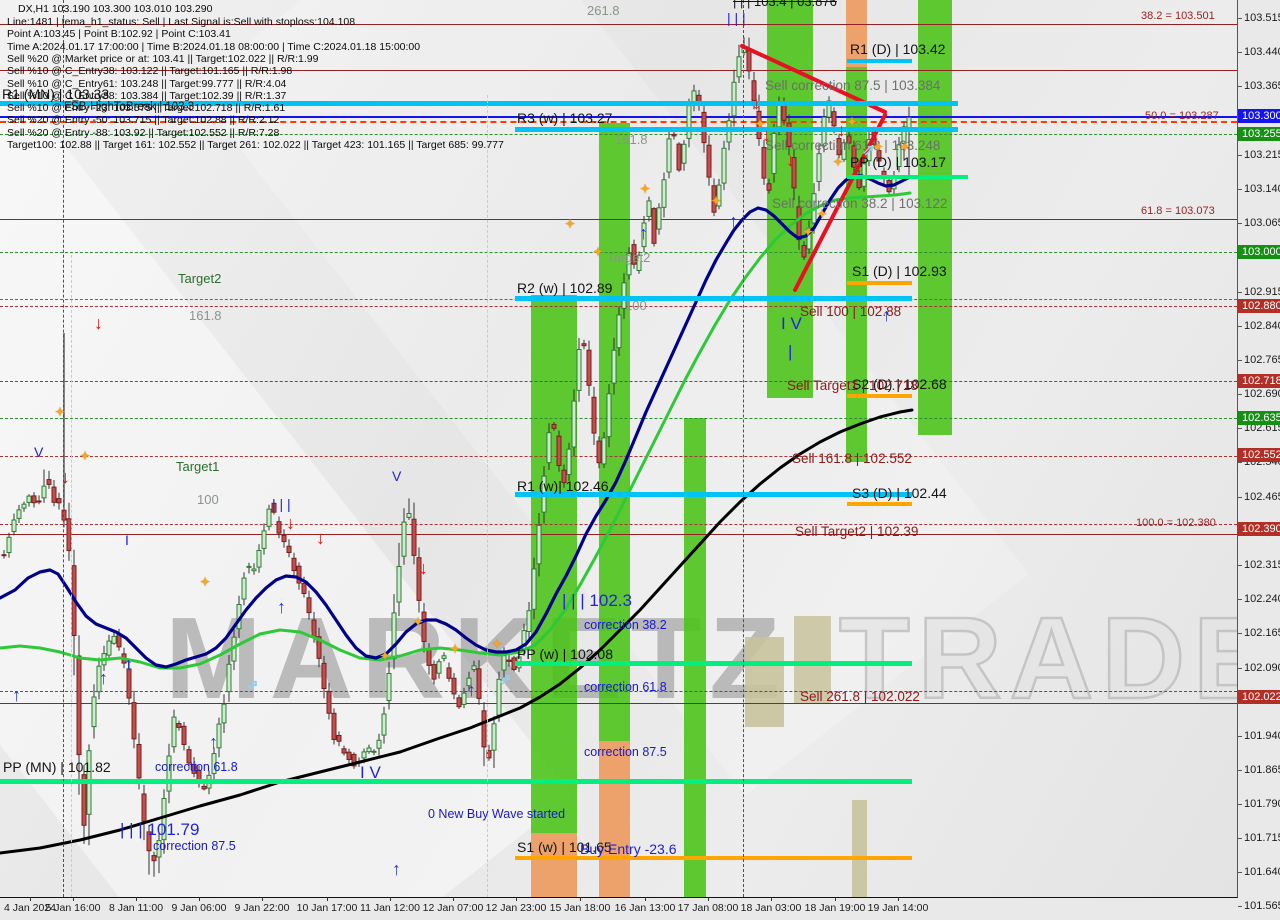 This screenshot has width=1280, height=920. Describe the element at coordinates (1259, 697) in the screenshot. I see `price-badge: 102.022` at that location.